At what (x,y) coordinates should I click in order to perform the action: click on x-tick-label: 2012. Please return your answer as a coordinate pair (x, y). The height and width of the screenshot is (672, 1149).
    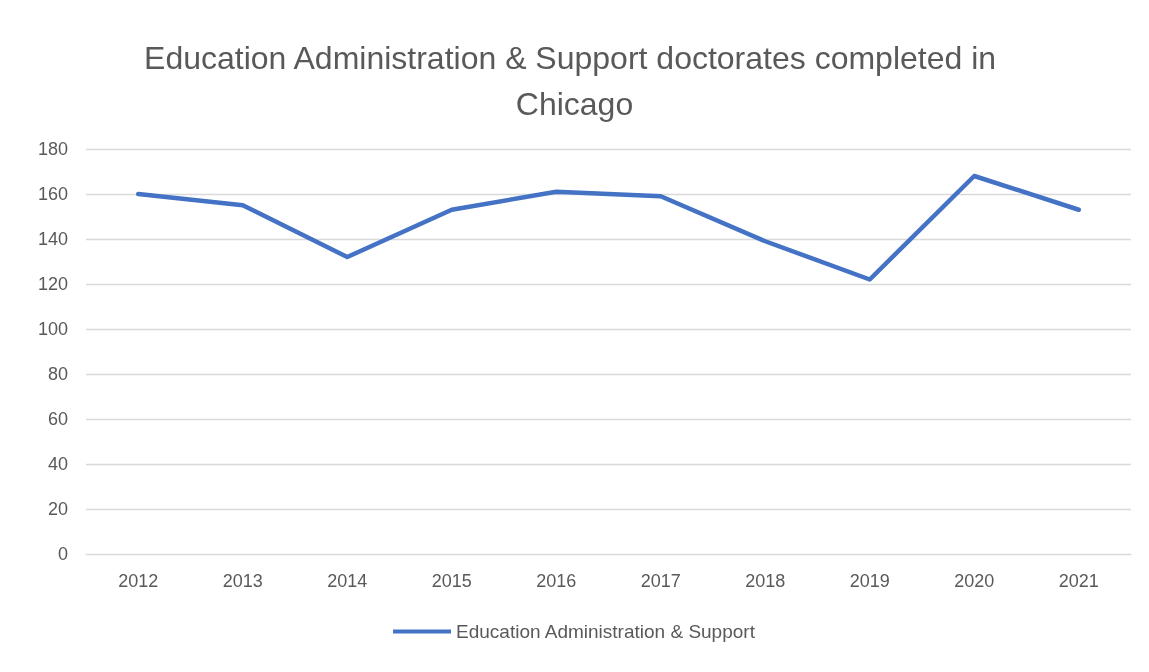
    Looking at the image, I should click on (138, 581).